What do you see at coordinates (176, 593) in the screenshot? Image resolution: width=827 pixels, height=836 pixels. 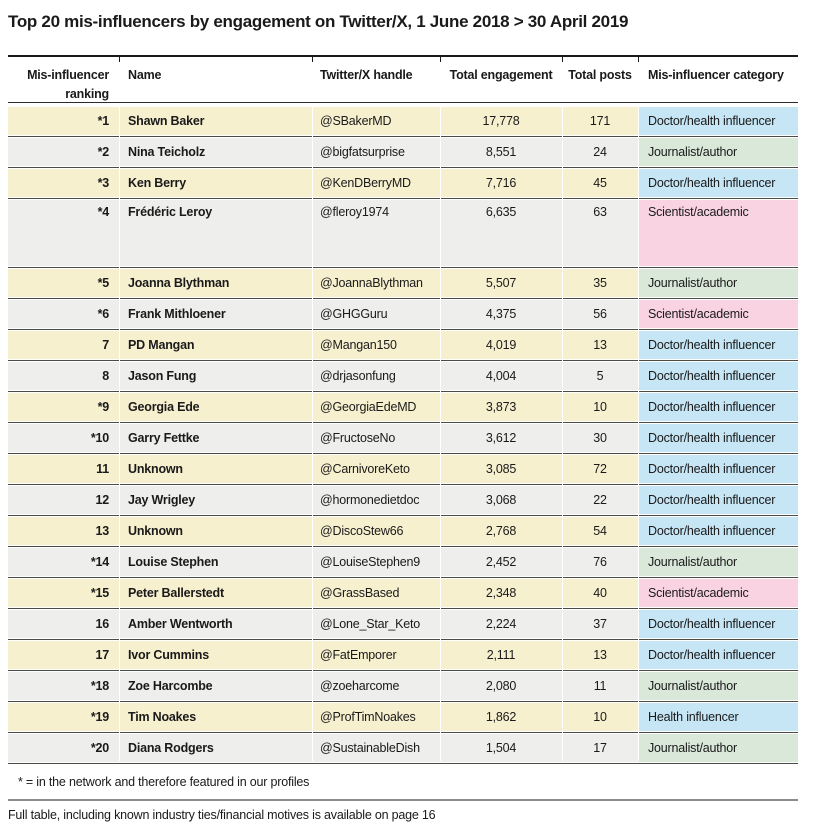 I see `name-cell: Peter Ballerstedt` at bounding box center [176, 593].